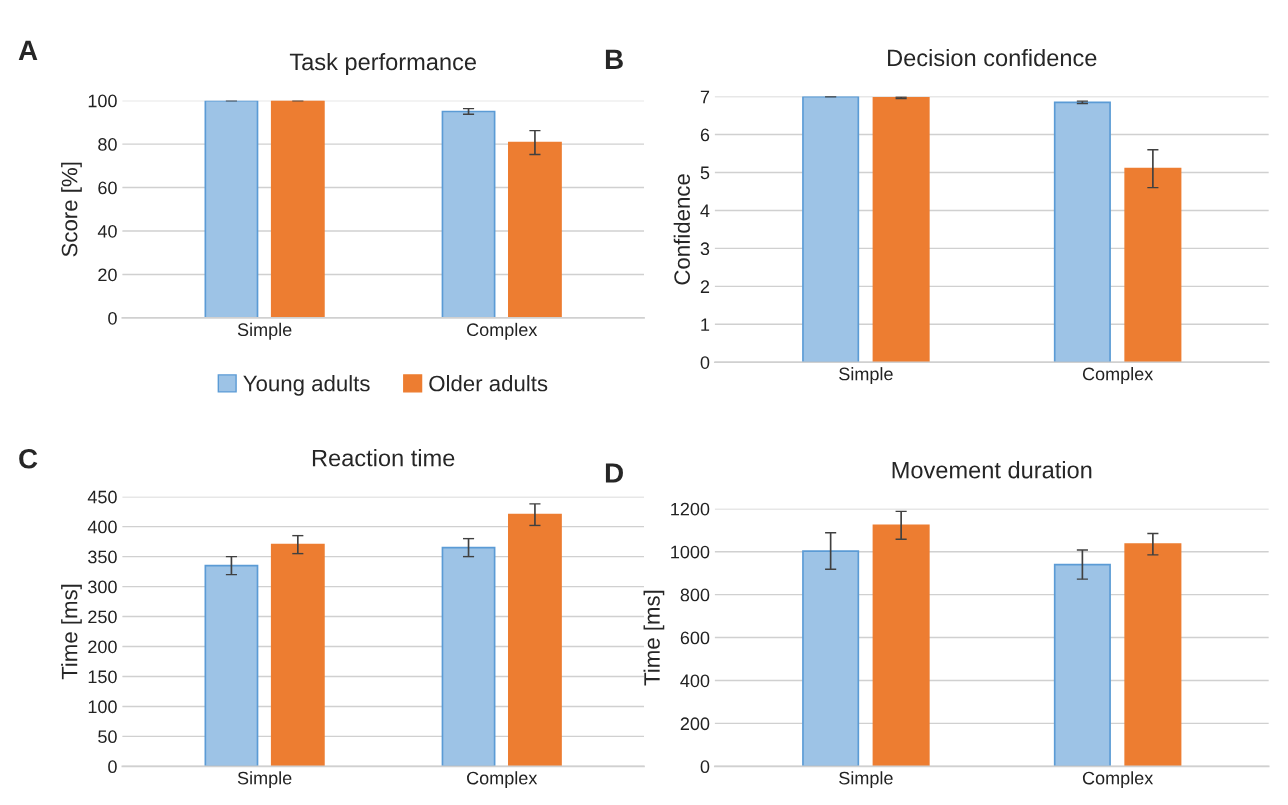  I want to click on chart-title: Movement duration, so click(992, 470).